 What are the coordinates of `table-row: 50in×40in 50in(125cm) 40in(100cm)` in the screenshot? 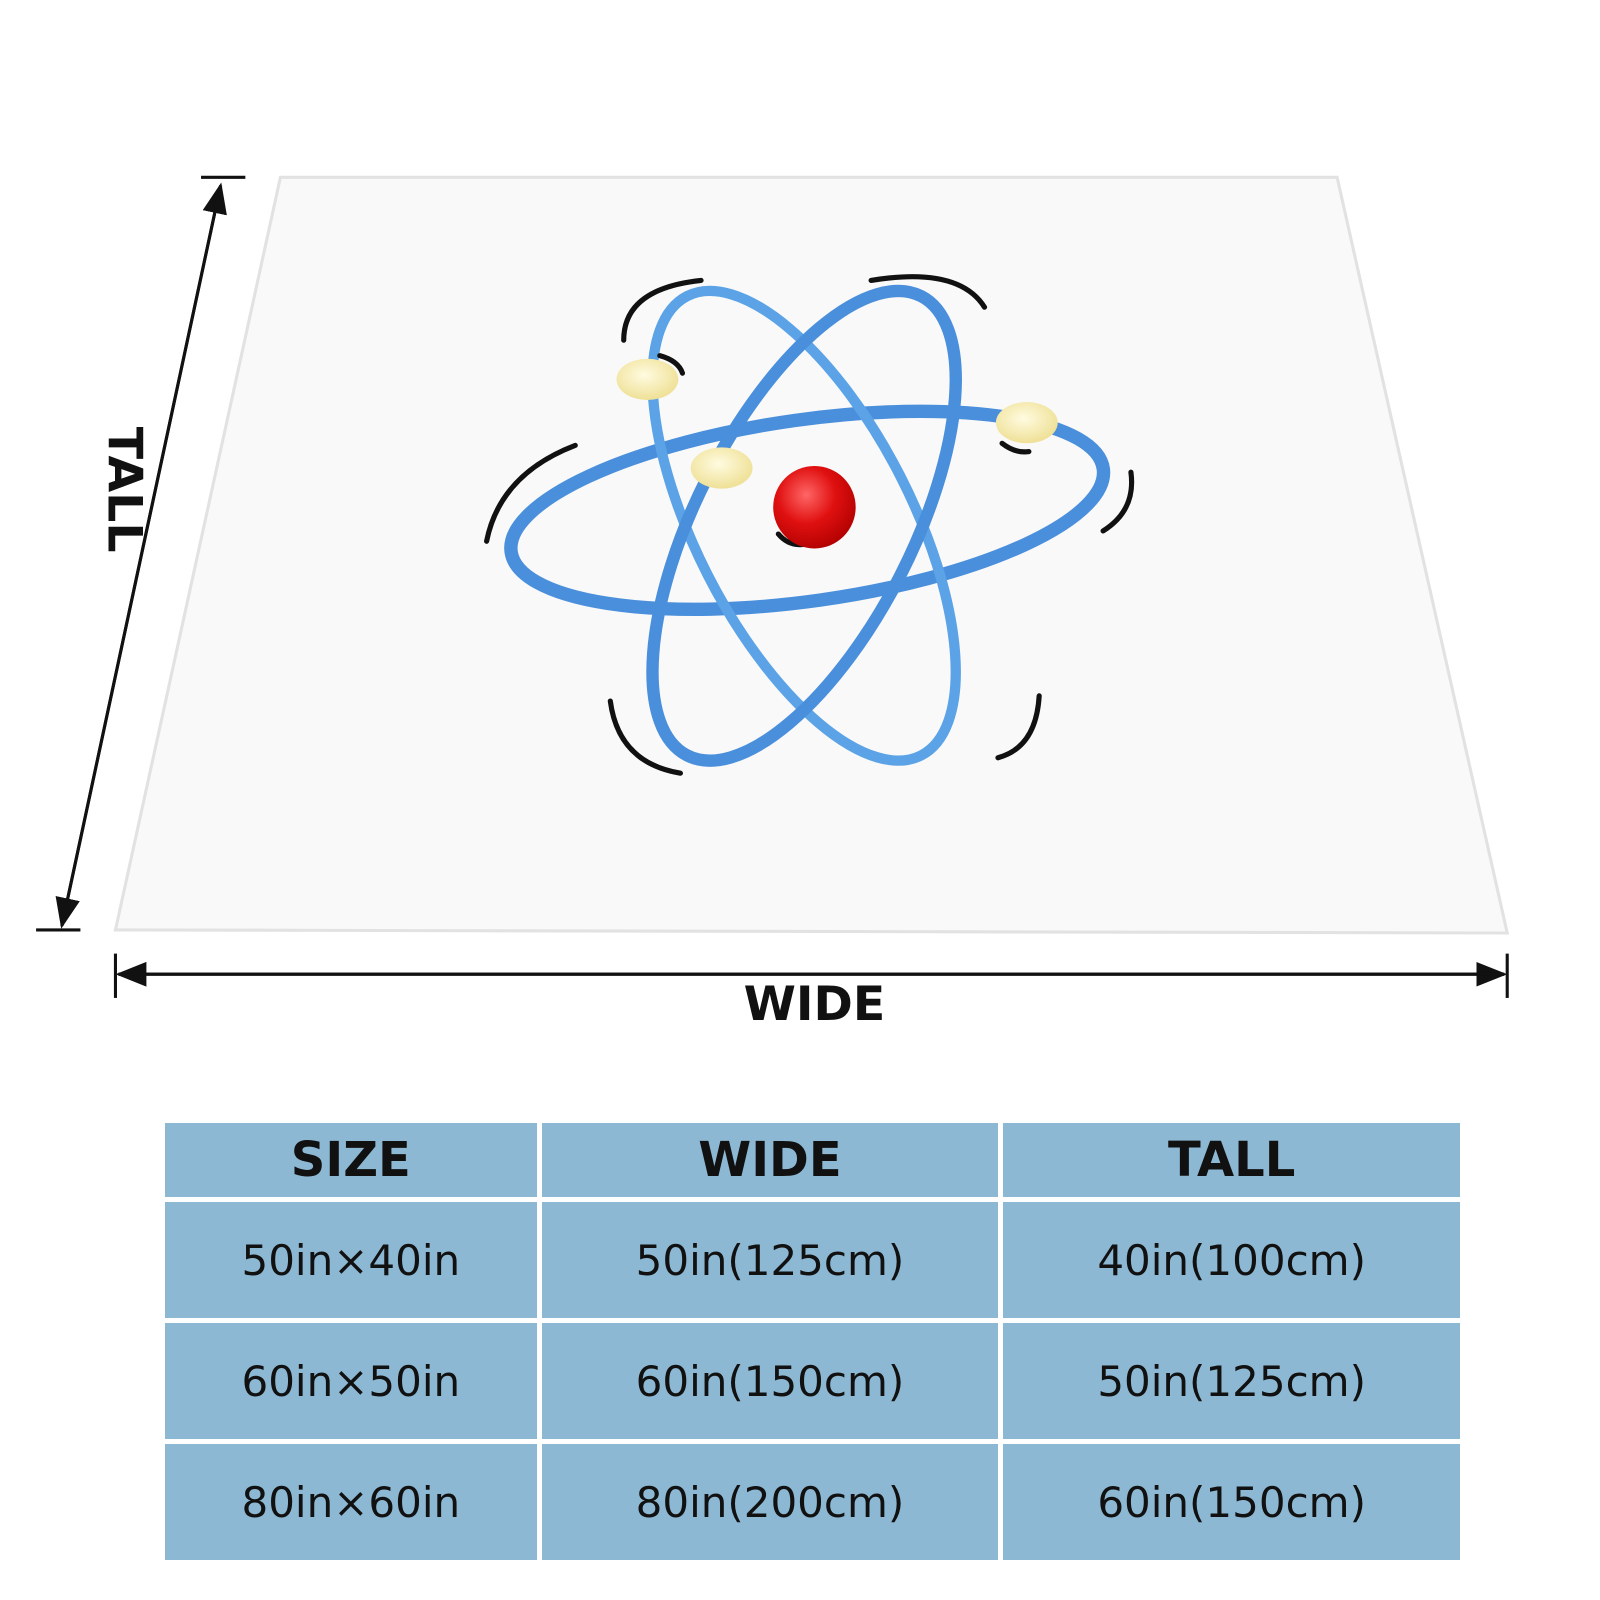 It's located at (812, 1260).